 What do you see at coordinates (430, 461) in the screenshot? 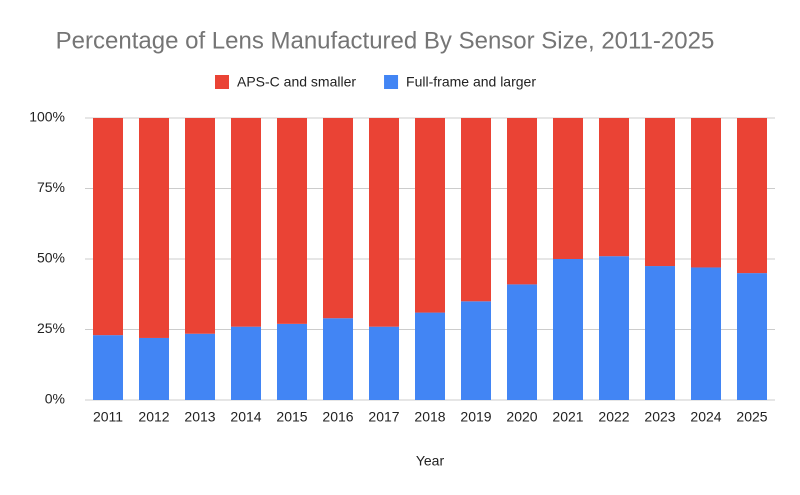
I see `x-axis-title: Year` at bounding box center [430, 461].